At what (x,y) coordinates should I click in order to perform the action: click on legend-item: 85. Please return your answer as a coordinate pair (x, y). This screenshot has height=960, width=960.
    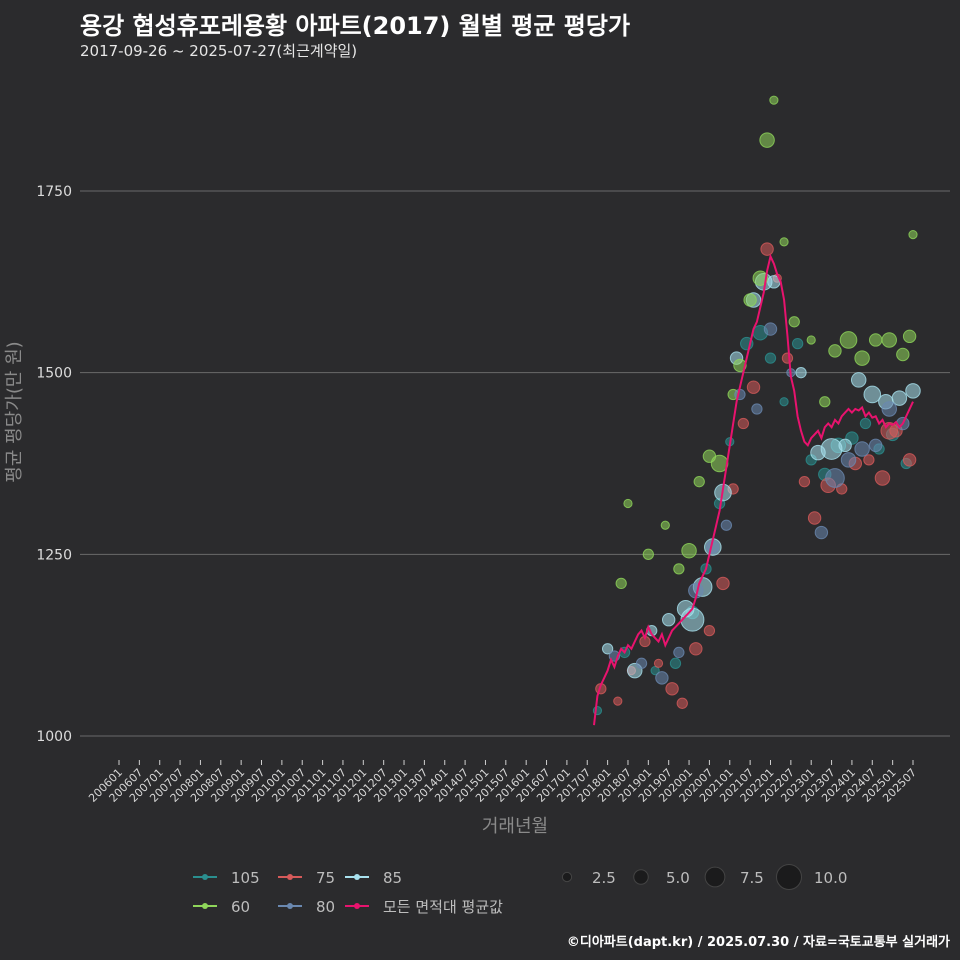
    Looking at the image, I should click on (373, 878).